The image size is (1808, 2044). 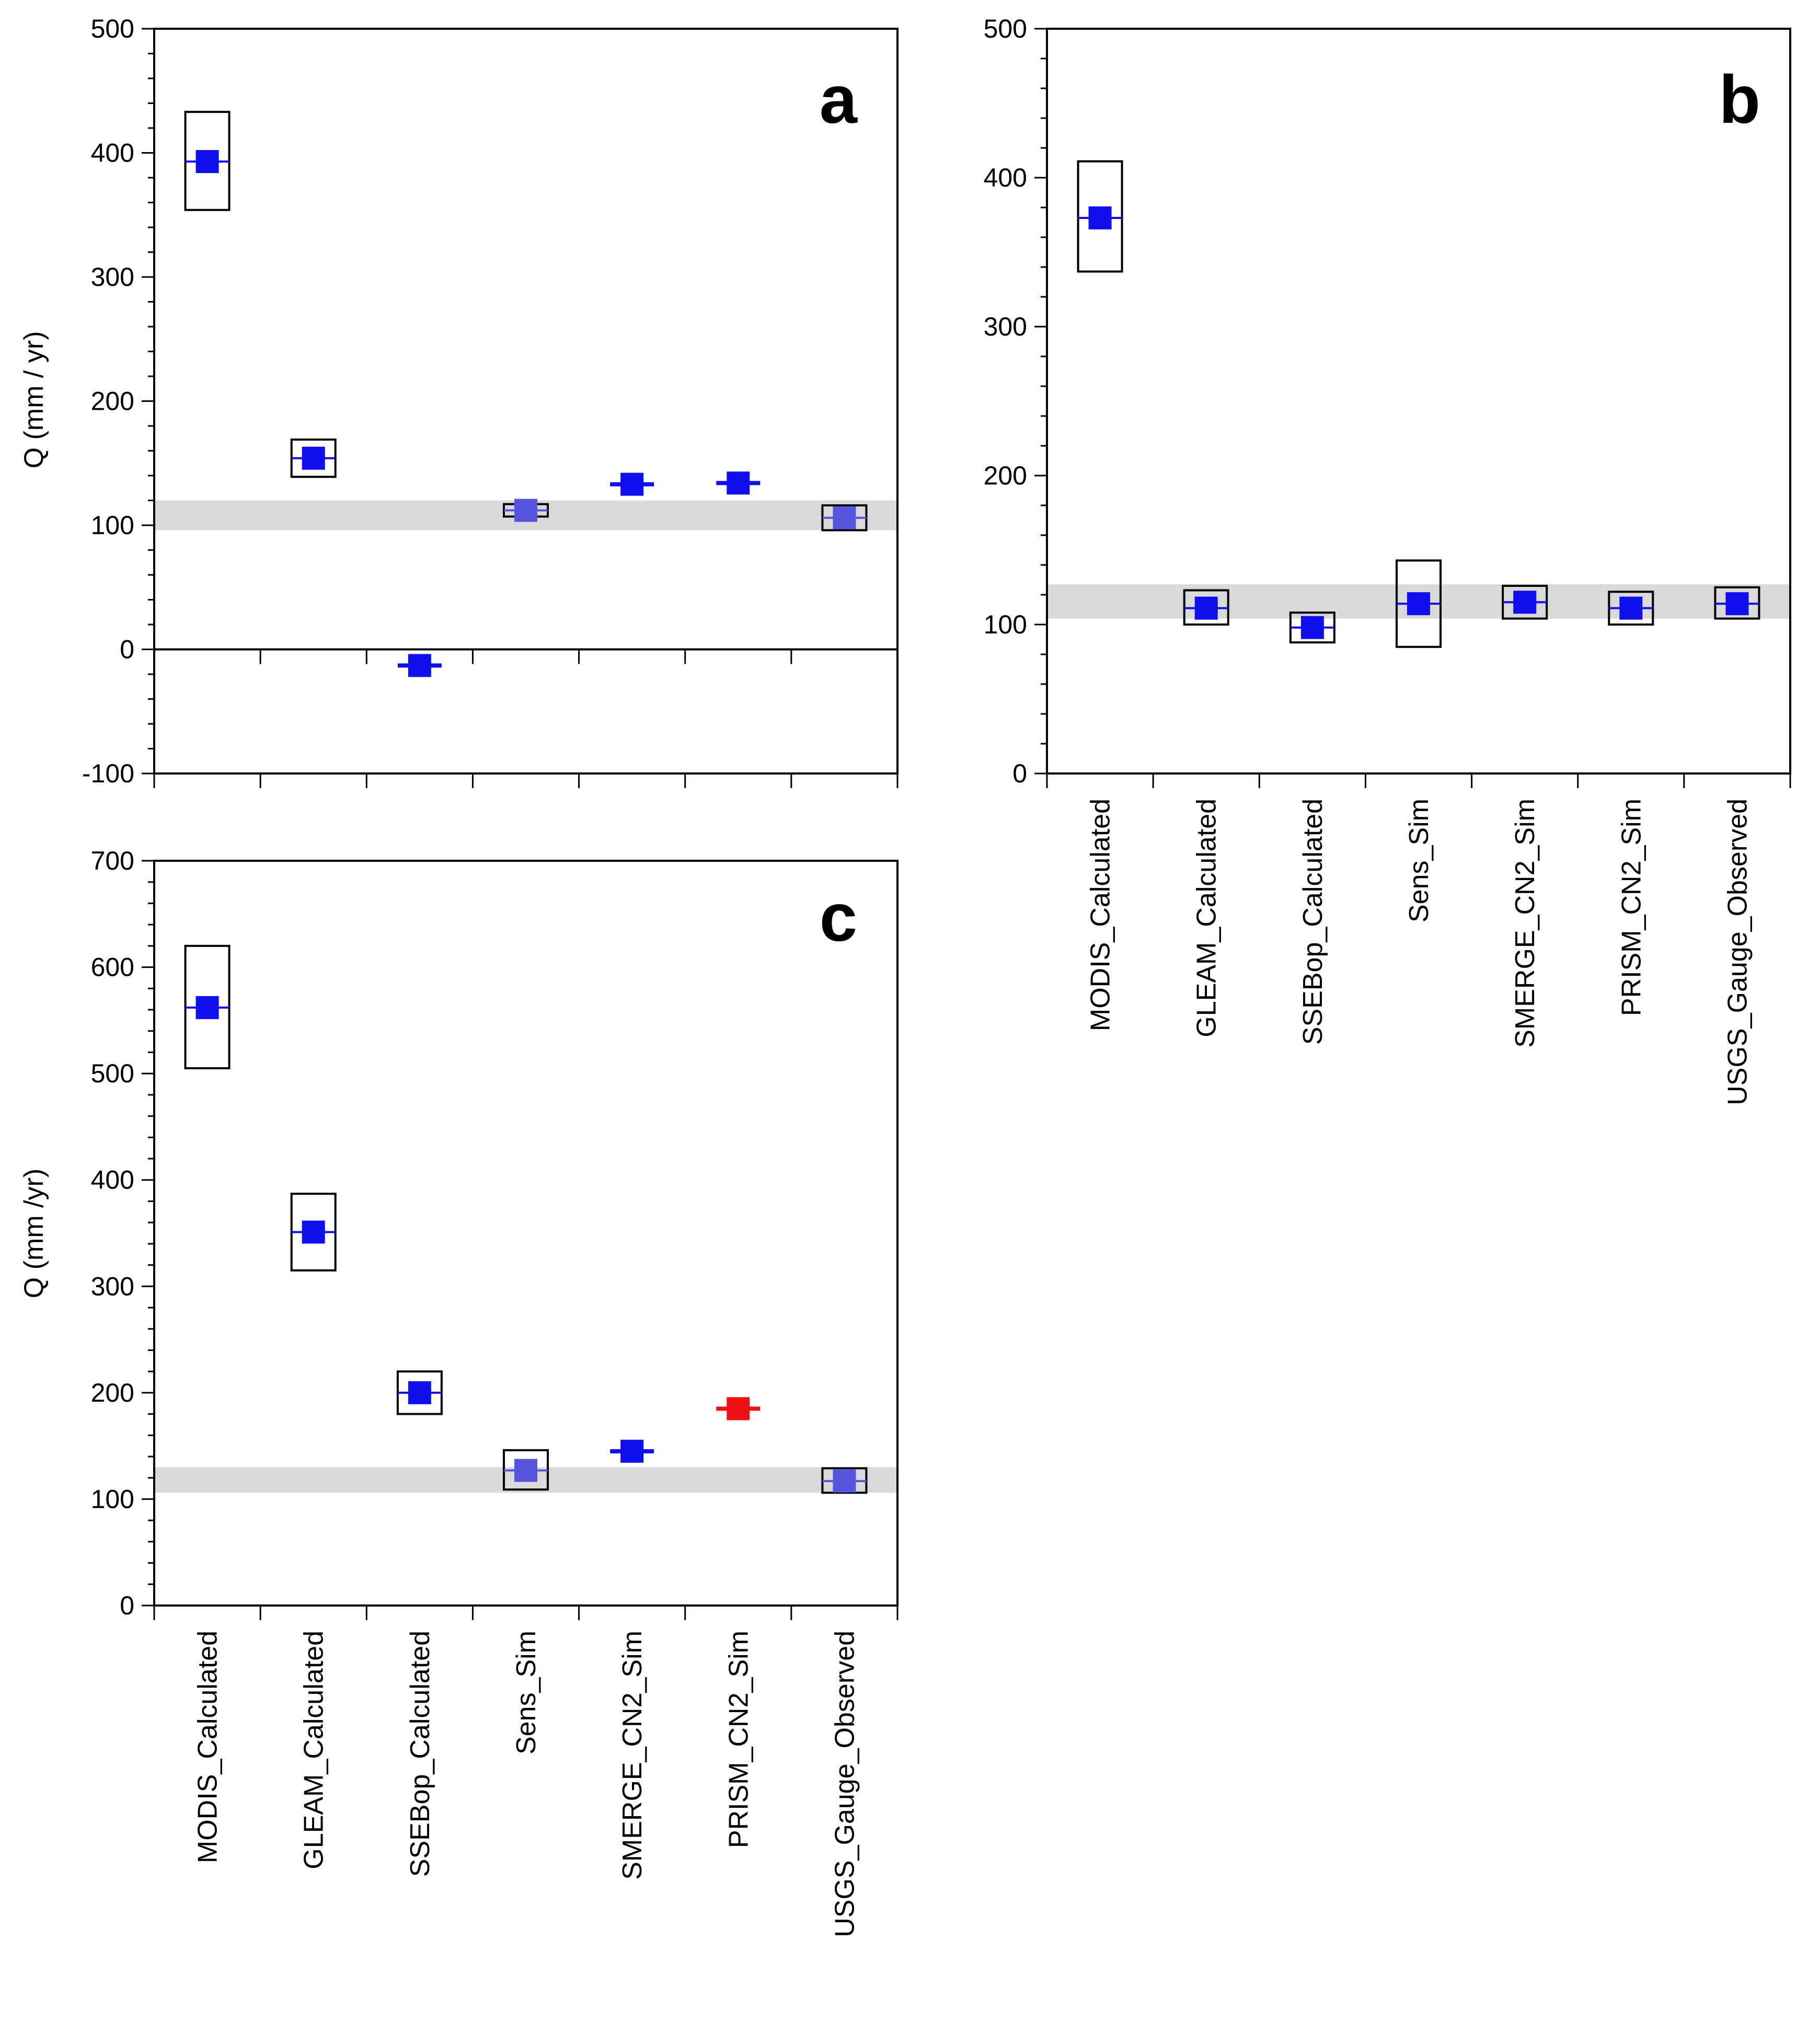 What do you see at coordinates (838, 917) in the screenshot?
I see `panel-c-letter: c` at bounding box center [838, 917].